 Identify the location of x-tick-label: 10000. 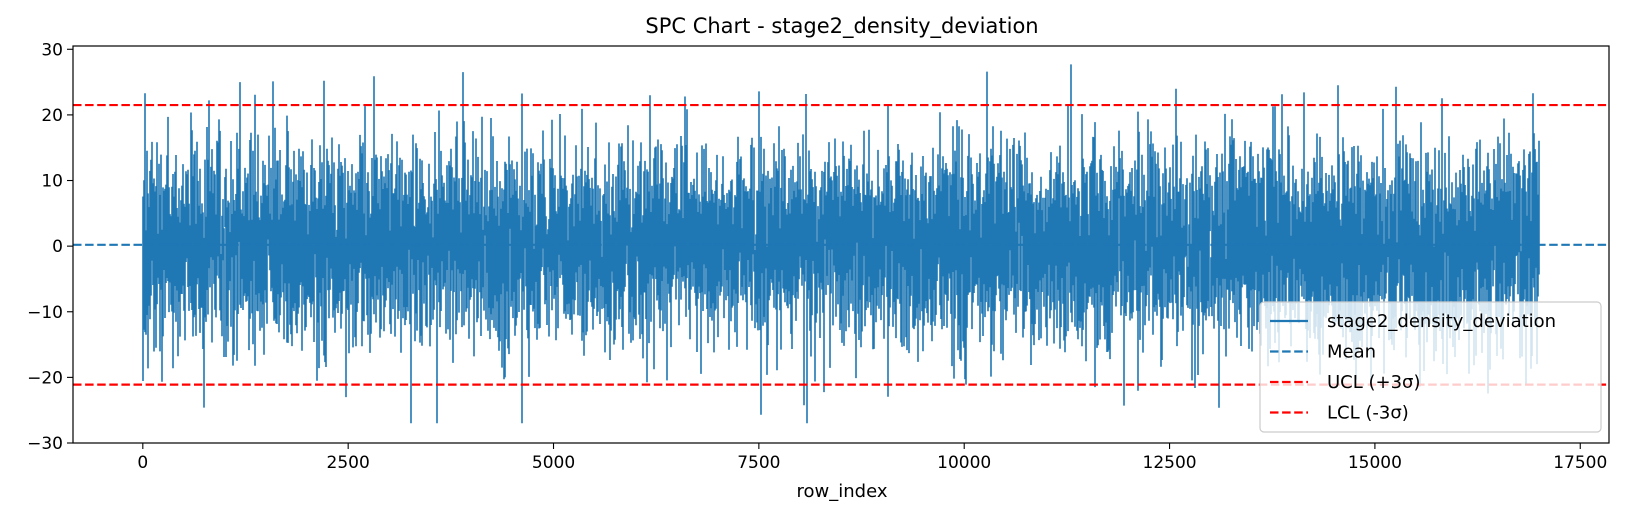
(964, 463).